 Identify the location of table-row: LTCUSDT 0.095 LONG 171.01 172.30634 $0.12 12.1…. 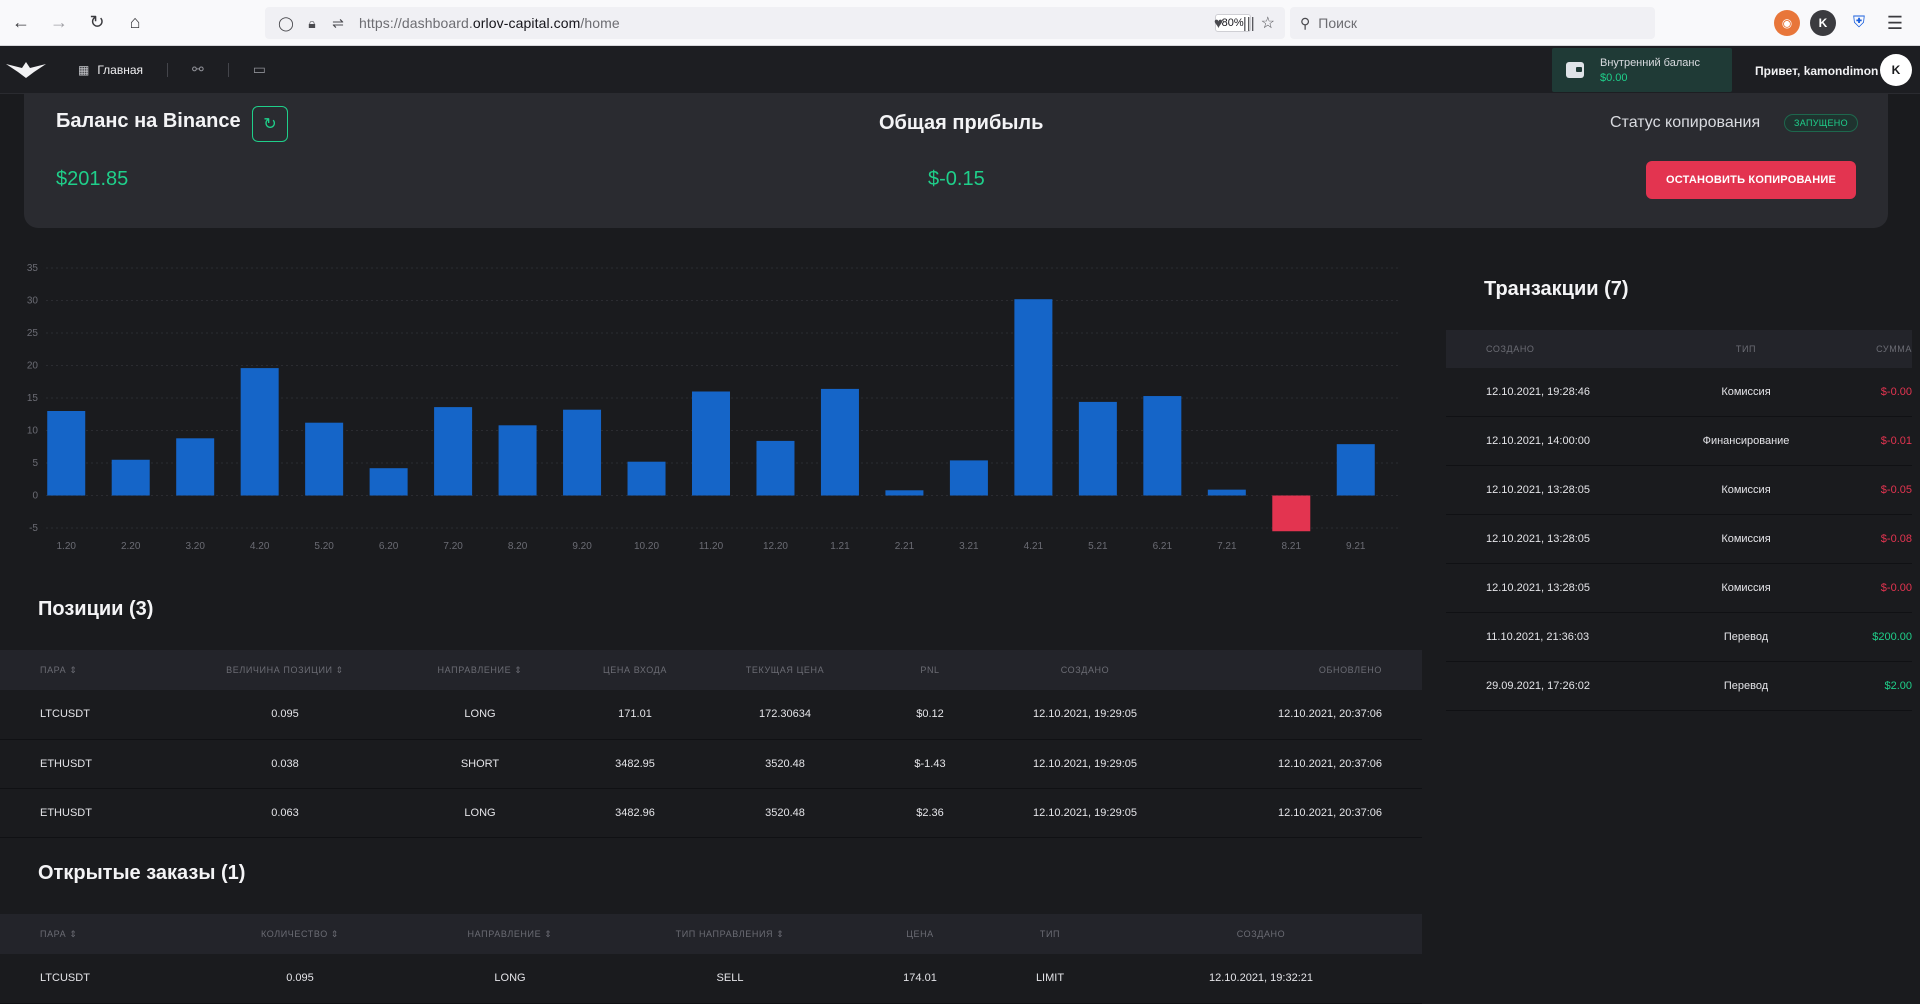
(711, 715).